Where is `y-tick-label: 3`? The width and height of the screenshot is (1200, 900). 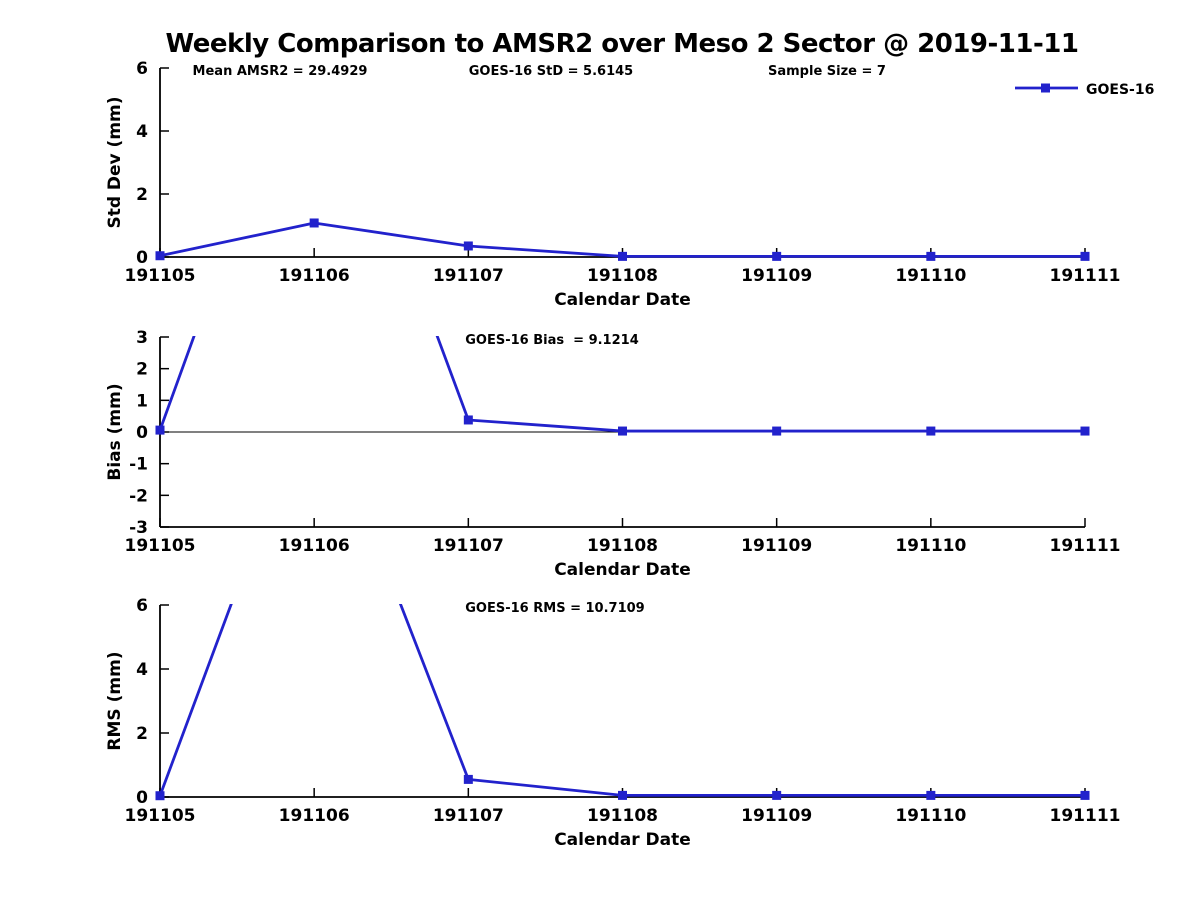
y-tick-label: 3 is located at coordinates (142, 338).